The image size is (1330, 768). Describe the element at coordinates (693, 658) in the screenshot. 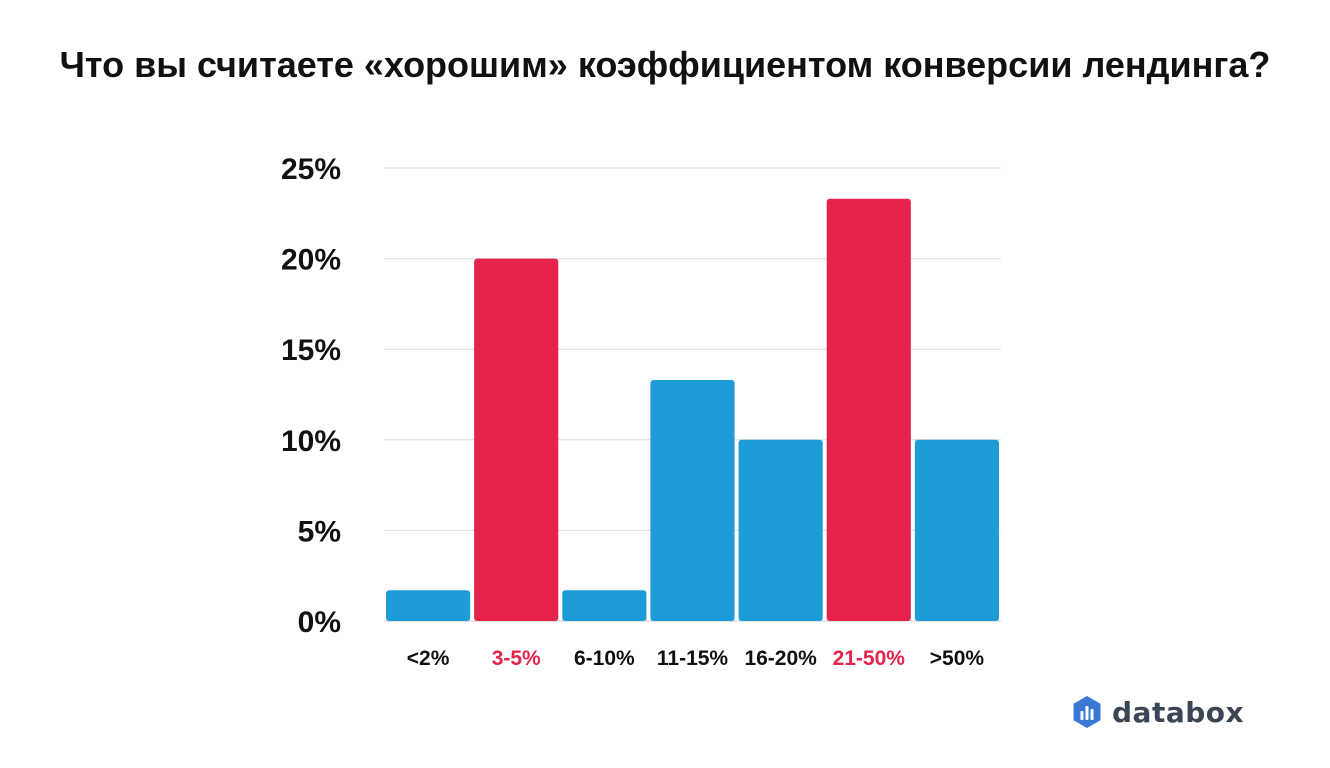

I see `x-tick-label: 11-15%` at that location.